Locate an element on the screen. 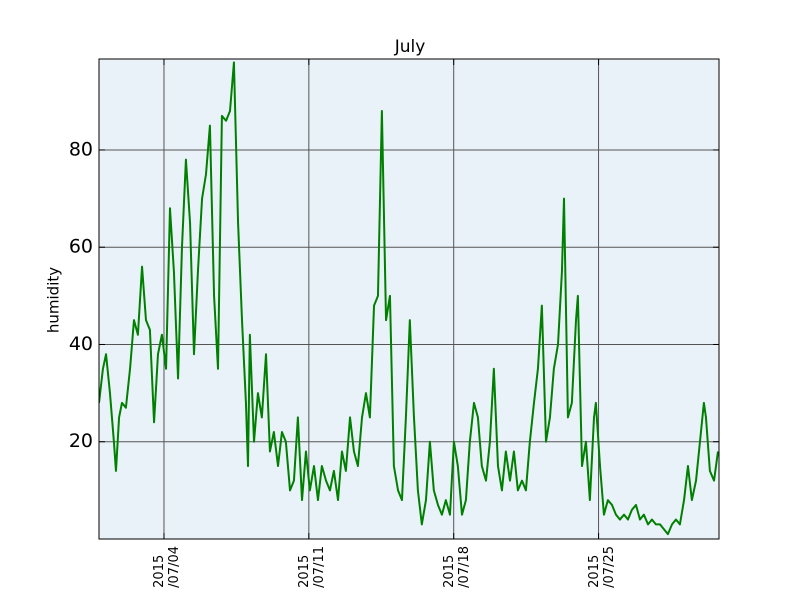 The height and width of the screenshot is (600, 800). chart-title: July is located at coordinates (410, 47).